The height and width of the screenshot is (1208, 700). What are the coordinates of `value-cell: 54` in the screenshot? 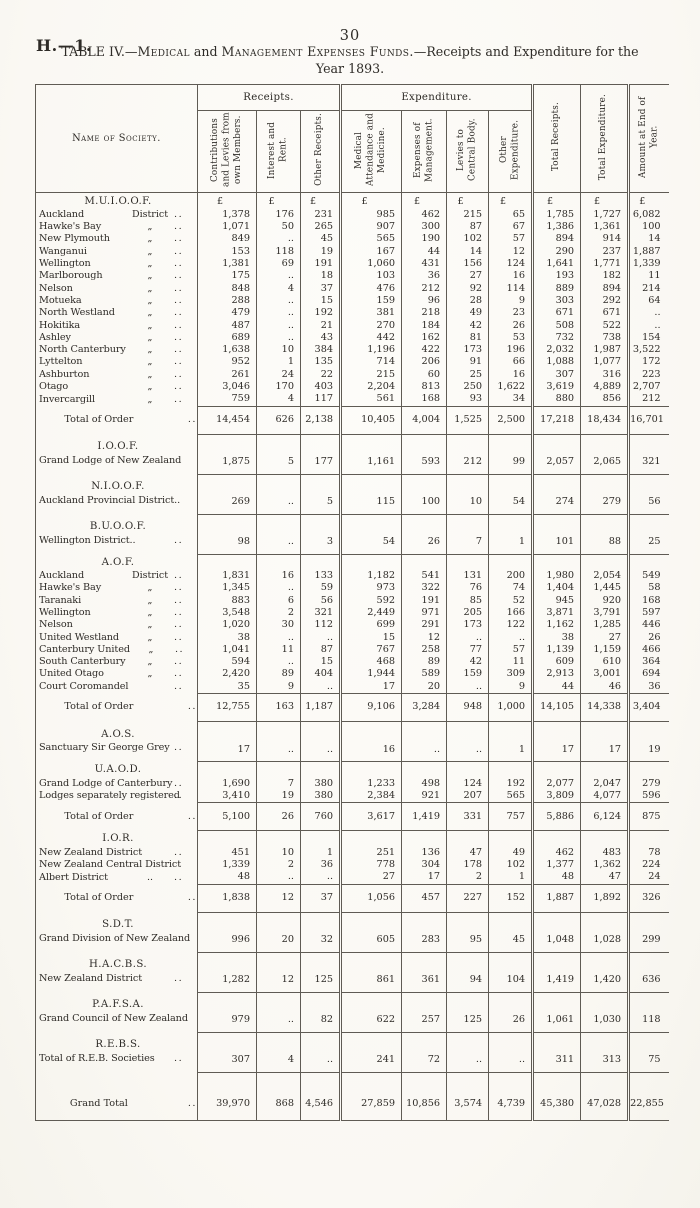 It's located at (371, 534).